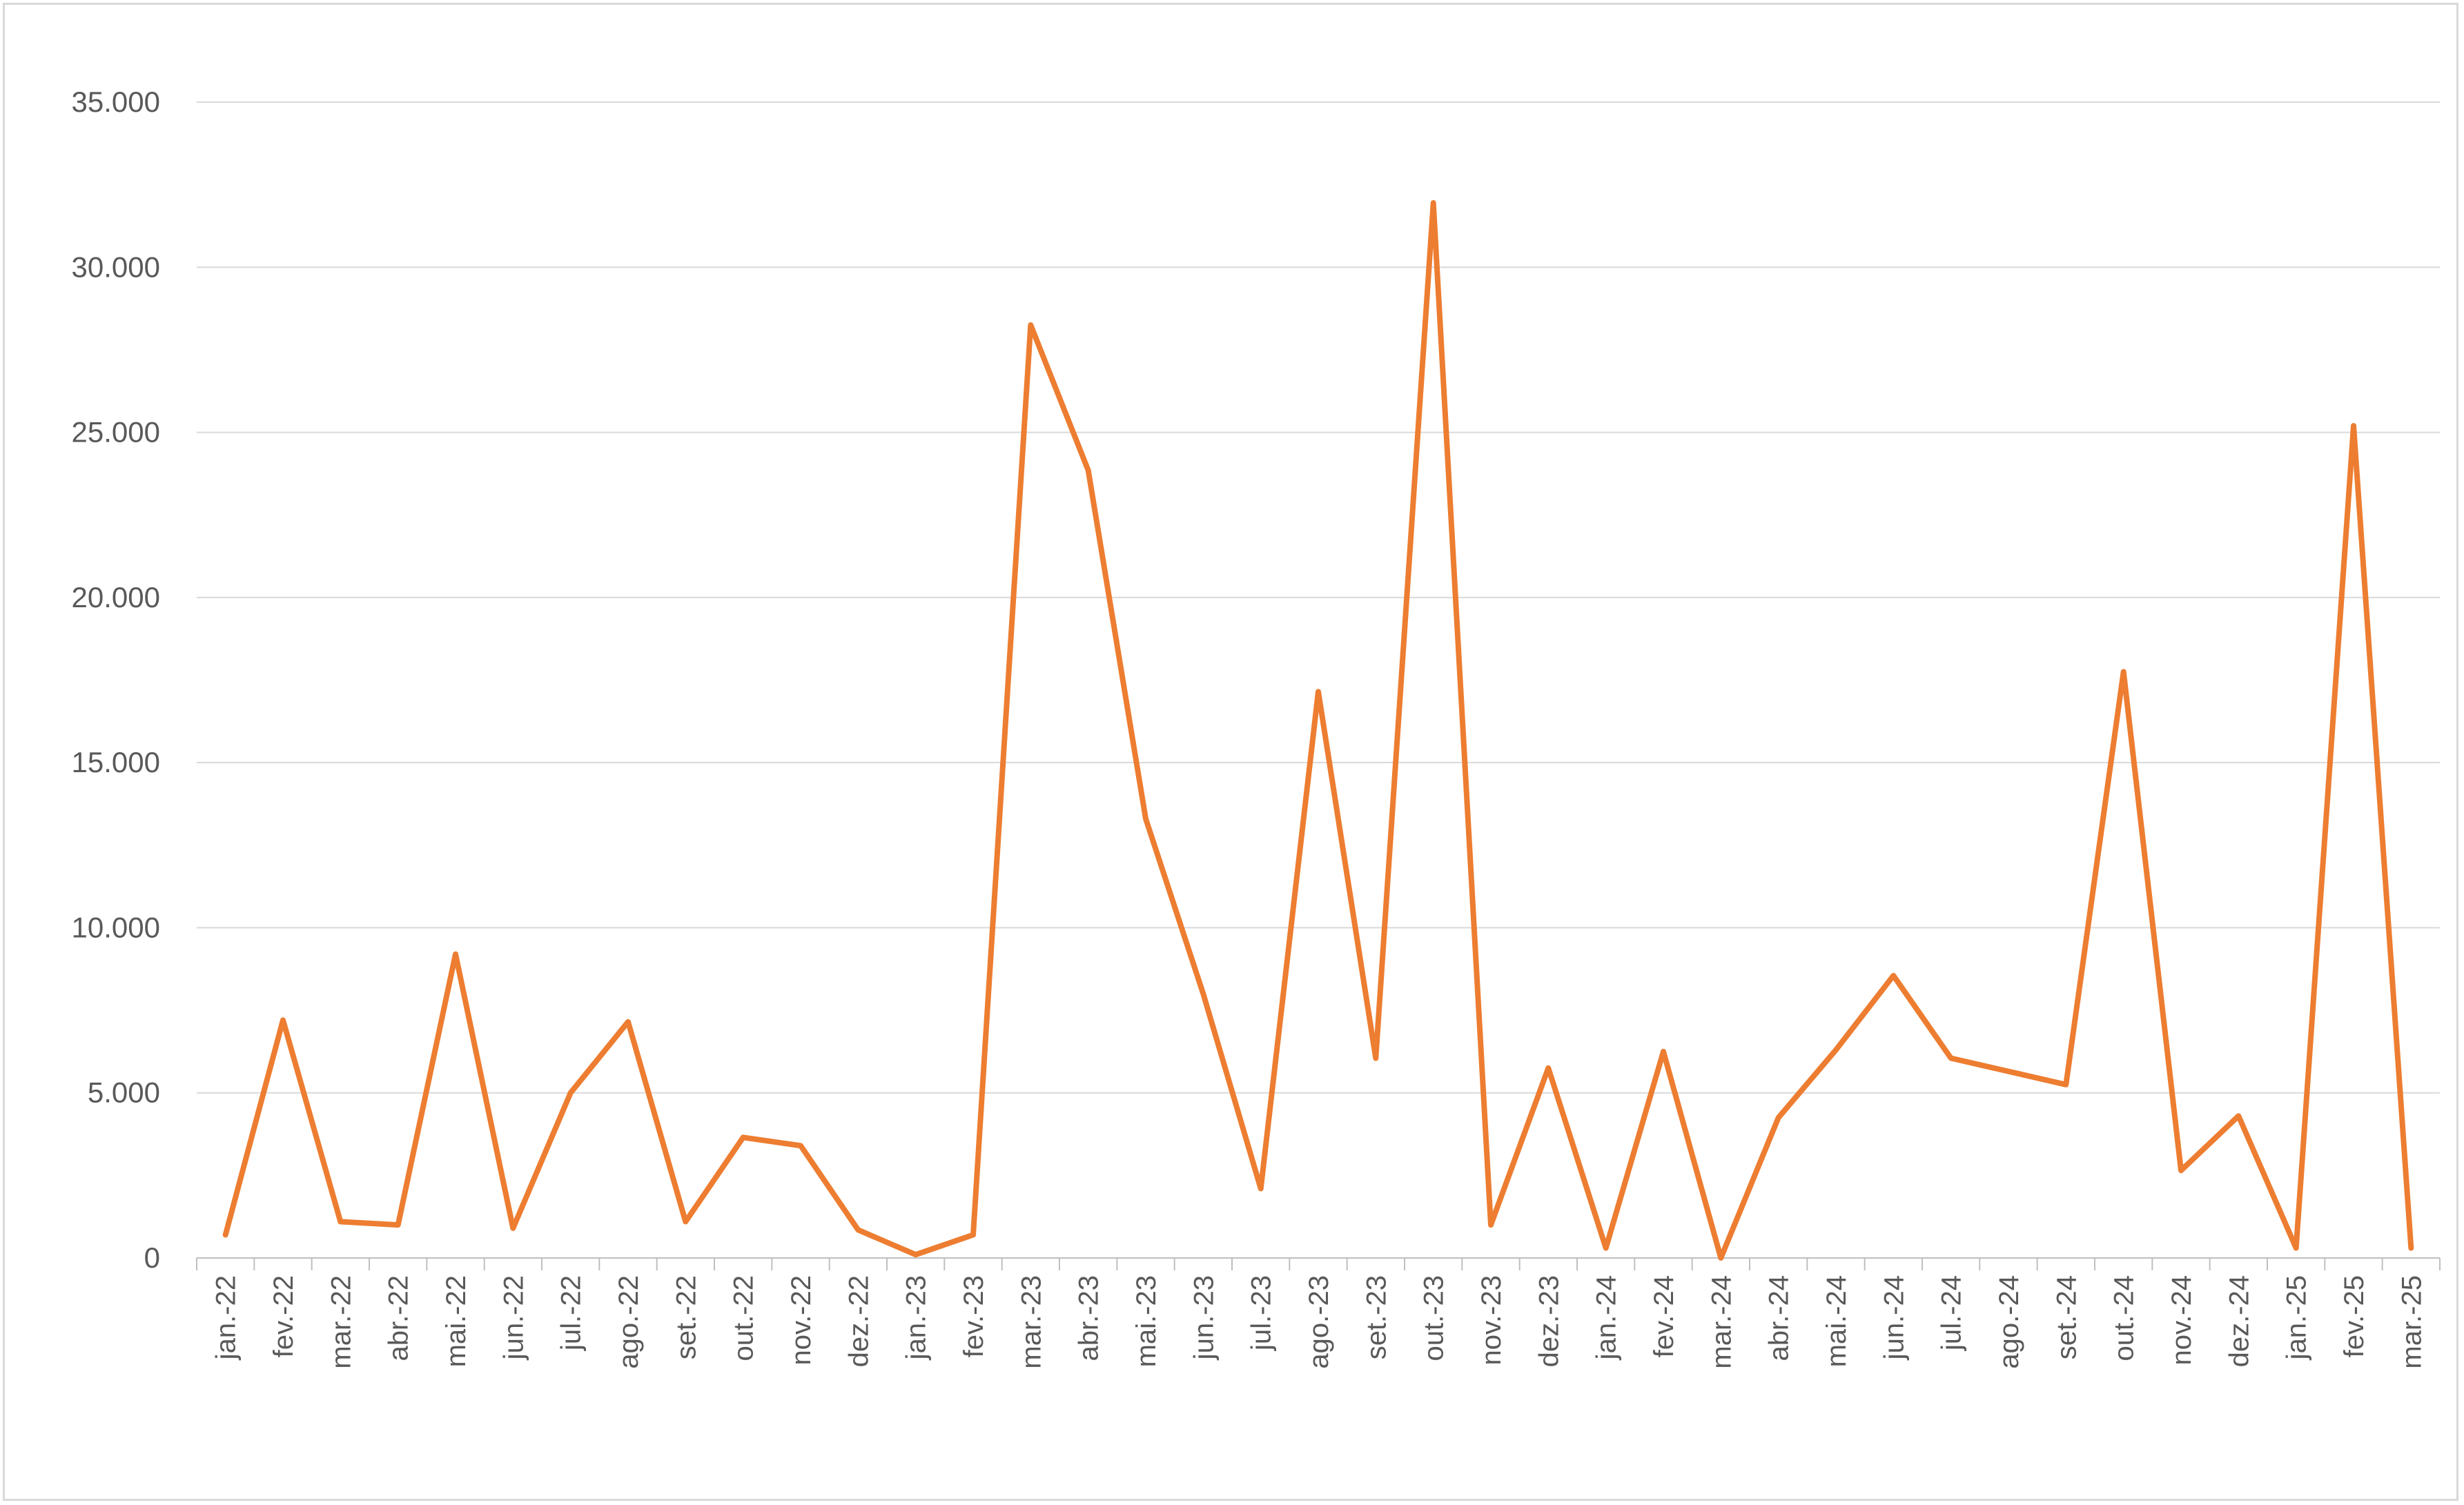  What do you see at coordinates (974, 1316) in the screenshot?
I see `x-tick-label: fev.-23` at bounding box center [974, 1316].